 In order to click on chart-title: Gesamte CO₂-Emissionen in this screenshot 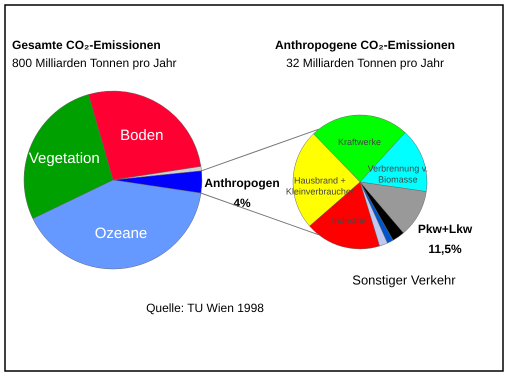, I will do `click(86, 45)`.